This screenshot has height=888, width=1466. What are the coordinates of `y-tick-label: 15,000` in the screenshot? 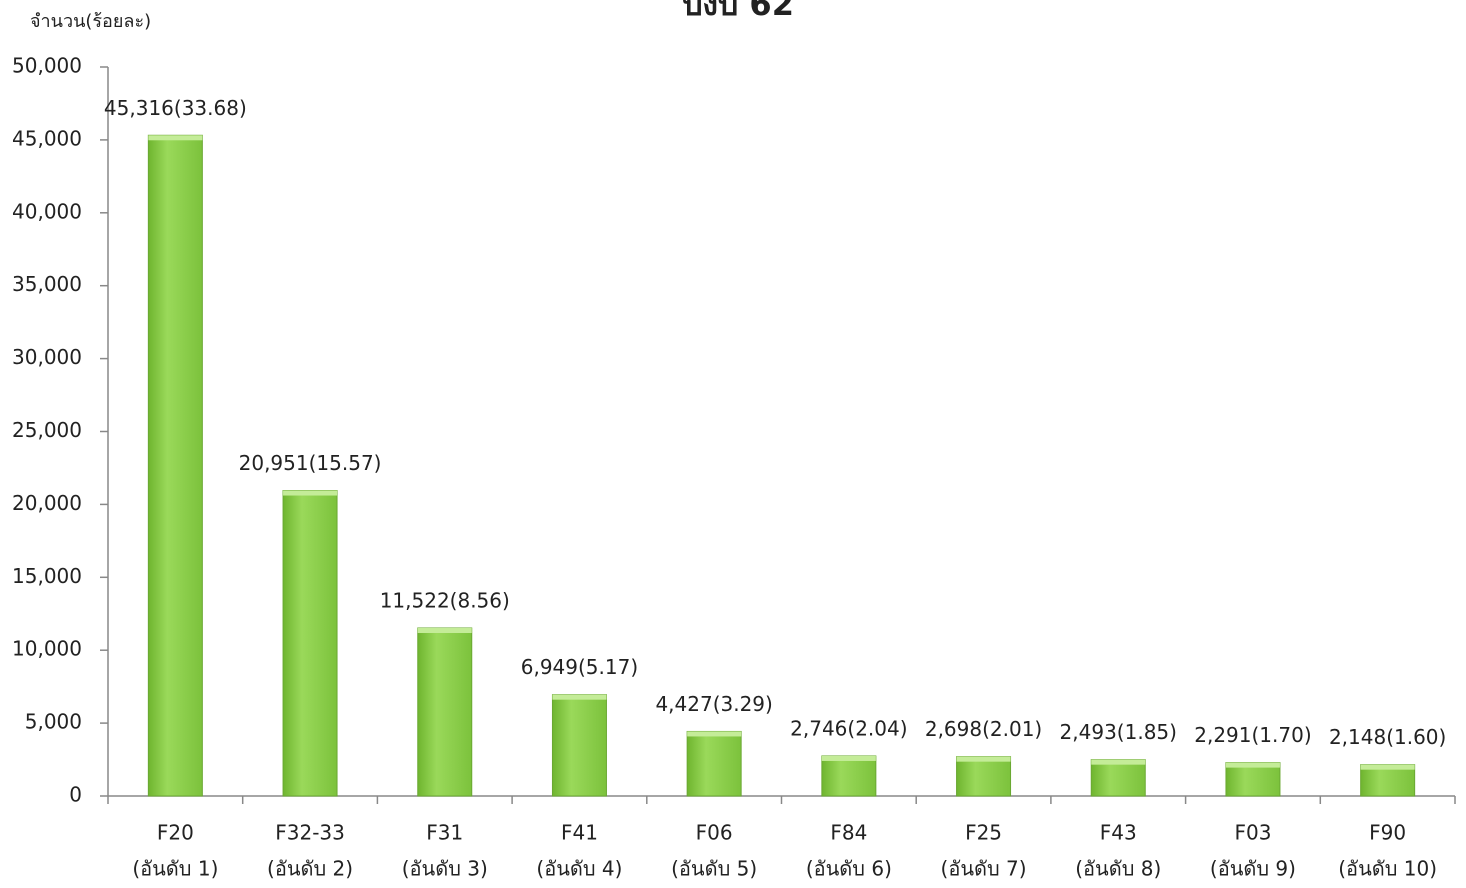 It's located at (47, 576).